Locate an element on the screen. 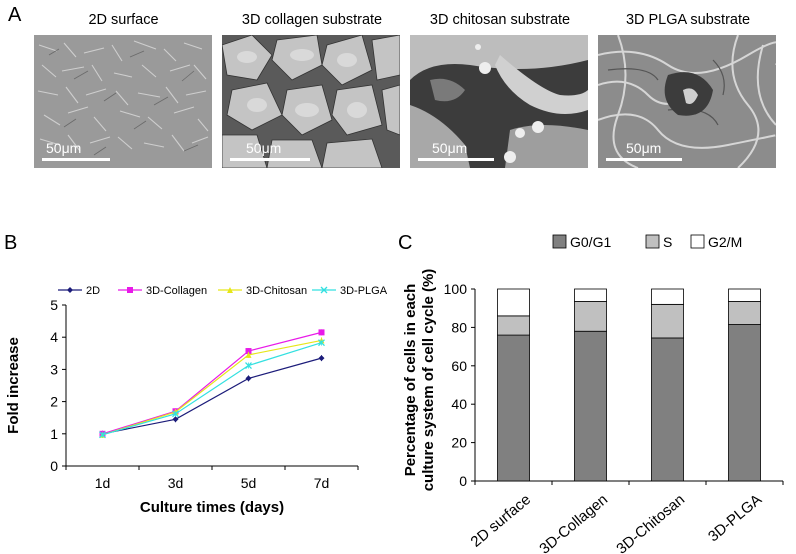  bar-3d-chitosan-s is located at coordinates (667, 321).